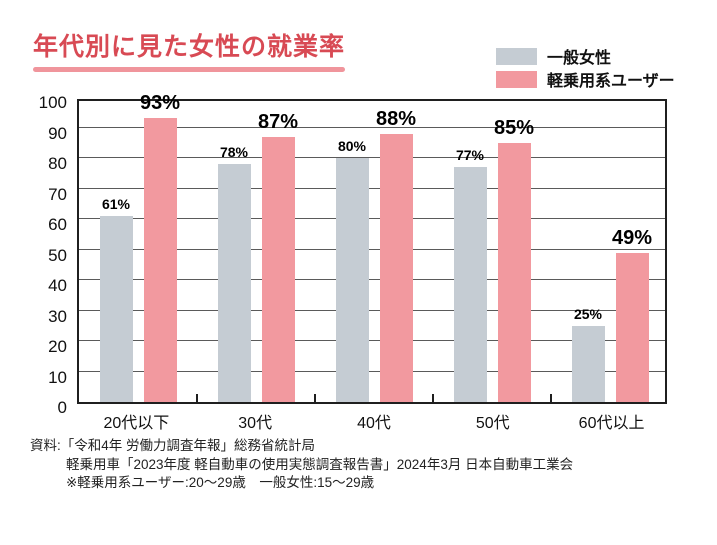 This screenshot has height=545, width=717. What do you see at coordinates (516, 79) in the screenshot?
I see `legend-swatch-kei-car-users` at bounding box center [516, 79].